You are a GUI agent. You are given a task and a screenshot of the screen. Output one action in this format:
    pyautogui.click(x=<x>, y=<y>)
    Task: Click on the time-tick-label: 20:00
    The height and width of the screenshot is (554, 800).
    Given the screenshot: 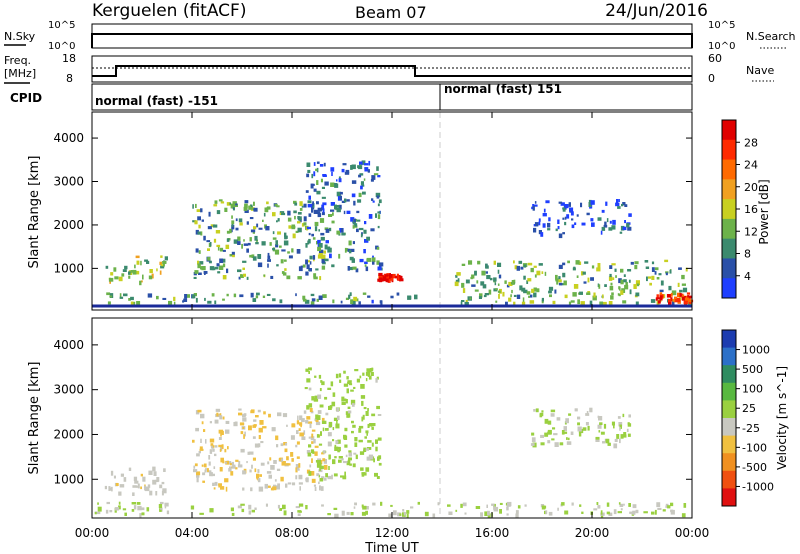 What is the action you would take?
    pyautogui.click(x=592, y=533)
    